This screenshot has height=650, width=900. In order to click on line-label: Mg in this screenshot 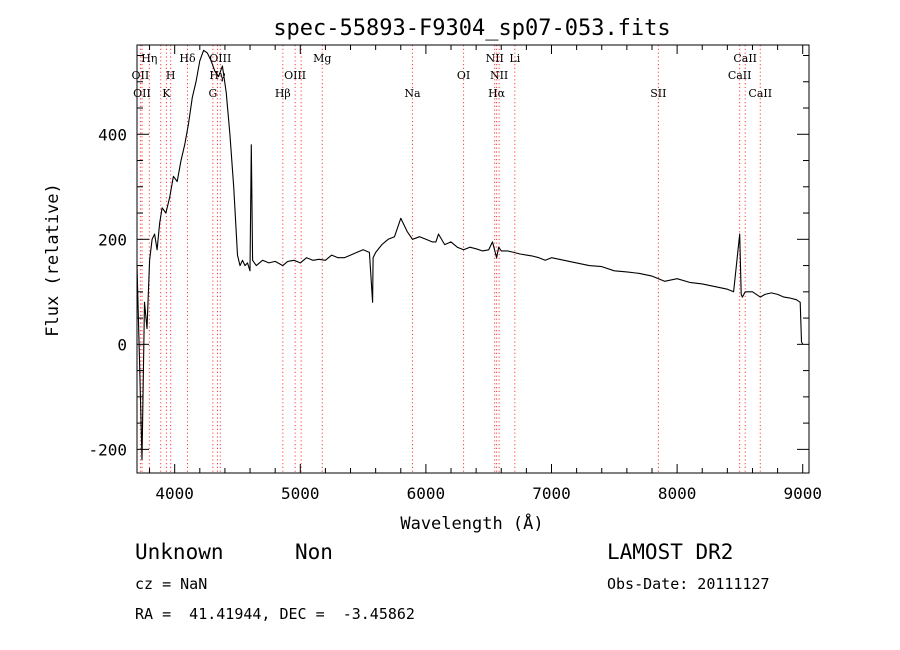, I will do `click(322, 58)`.